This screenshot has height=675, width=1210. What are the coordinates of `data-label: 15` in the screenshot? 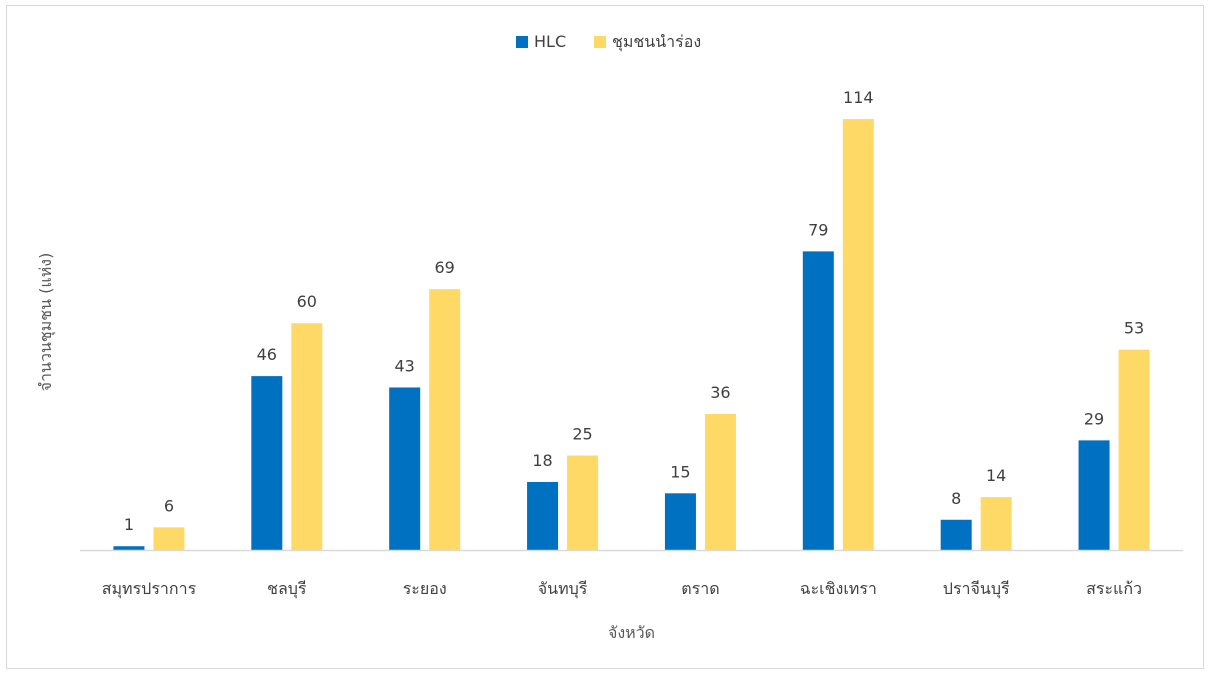 It's located at (680, 471).